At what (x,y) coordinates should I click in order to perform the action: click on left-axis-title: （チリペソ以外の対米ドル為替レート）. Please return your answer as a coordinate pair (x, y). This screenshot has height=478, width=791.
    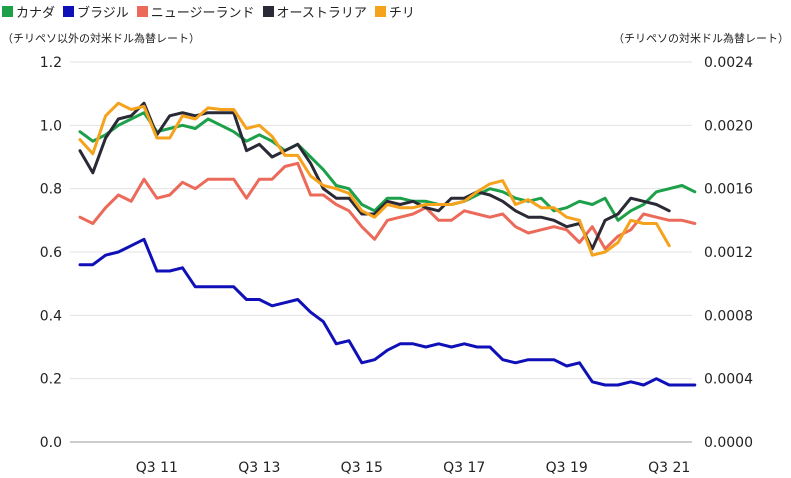
    Looking at the image, I should click on (101, 38).